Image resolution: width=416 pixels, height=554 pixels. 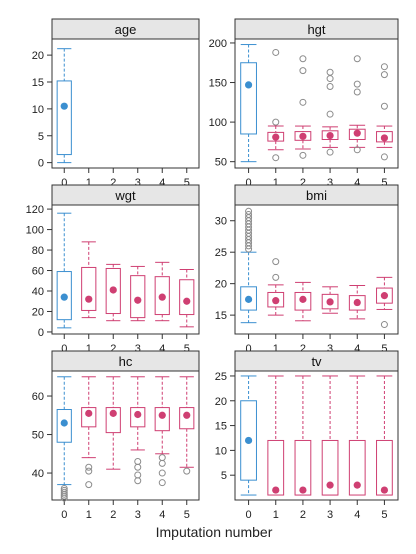 What do you see at coordinates (218, 84) in the screenshot?
I see `y-tick-label: 150` at bounding box center [218, 84].